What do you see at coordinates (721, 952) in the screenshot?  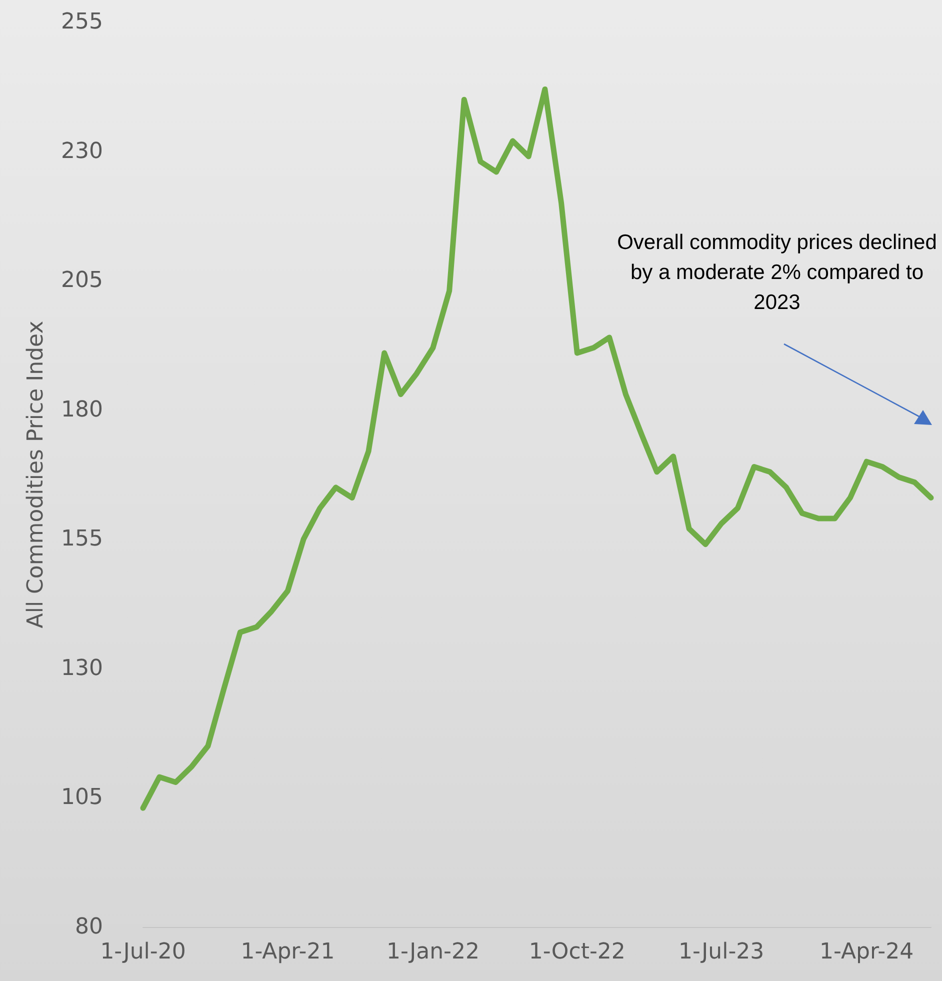 I see `x-tick-label: 1-Jul-23` at bounding box center [721, 952].